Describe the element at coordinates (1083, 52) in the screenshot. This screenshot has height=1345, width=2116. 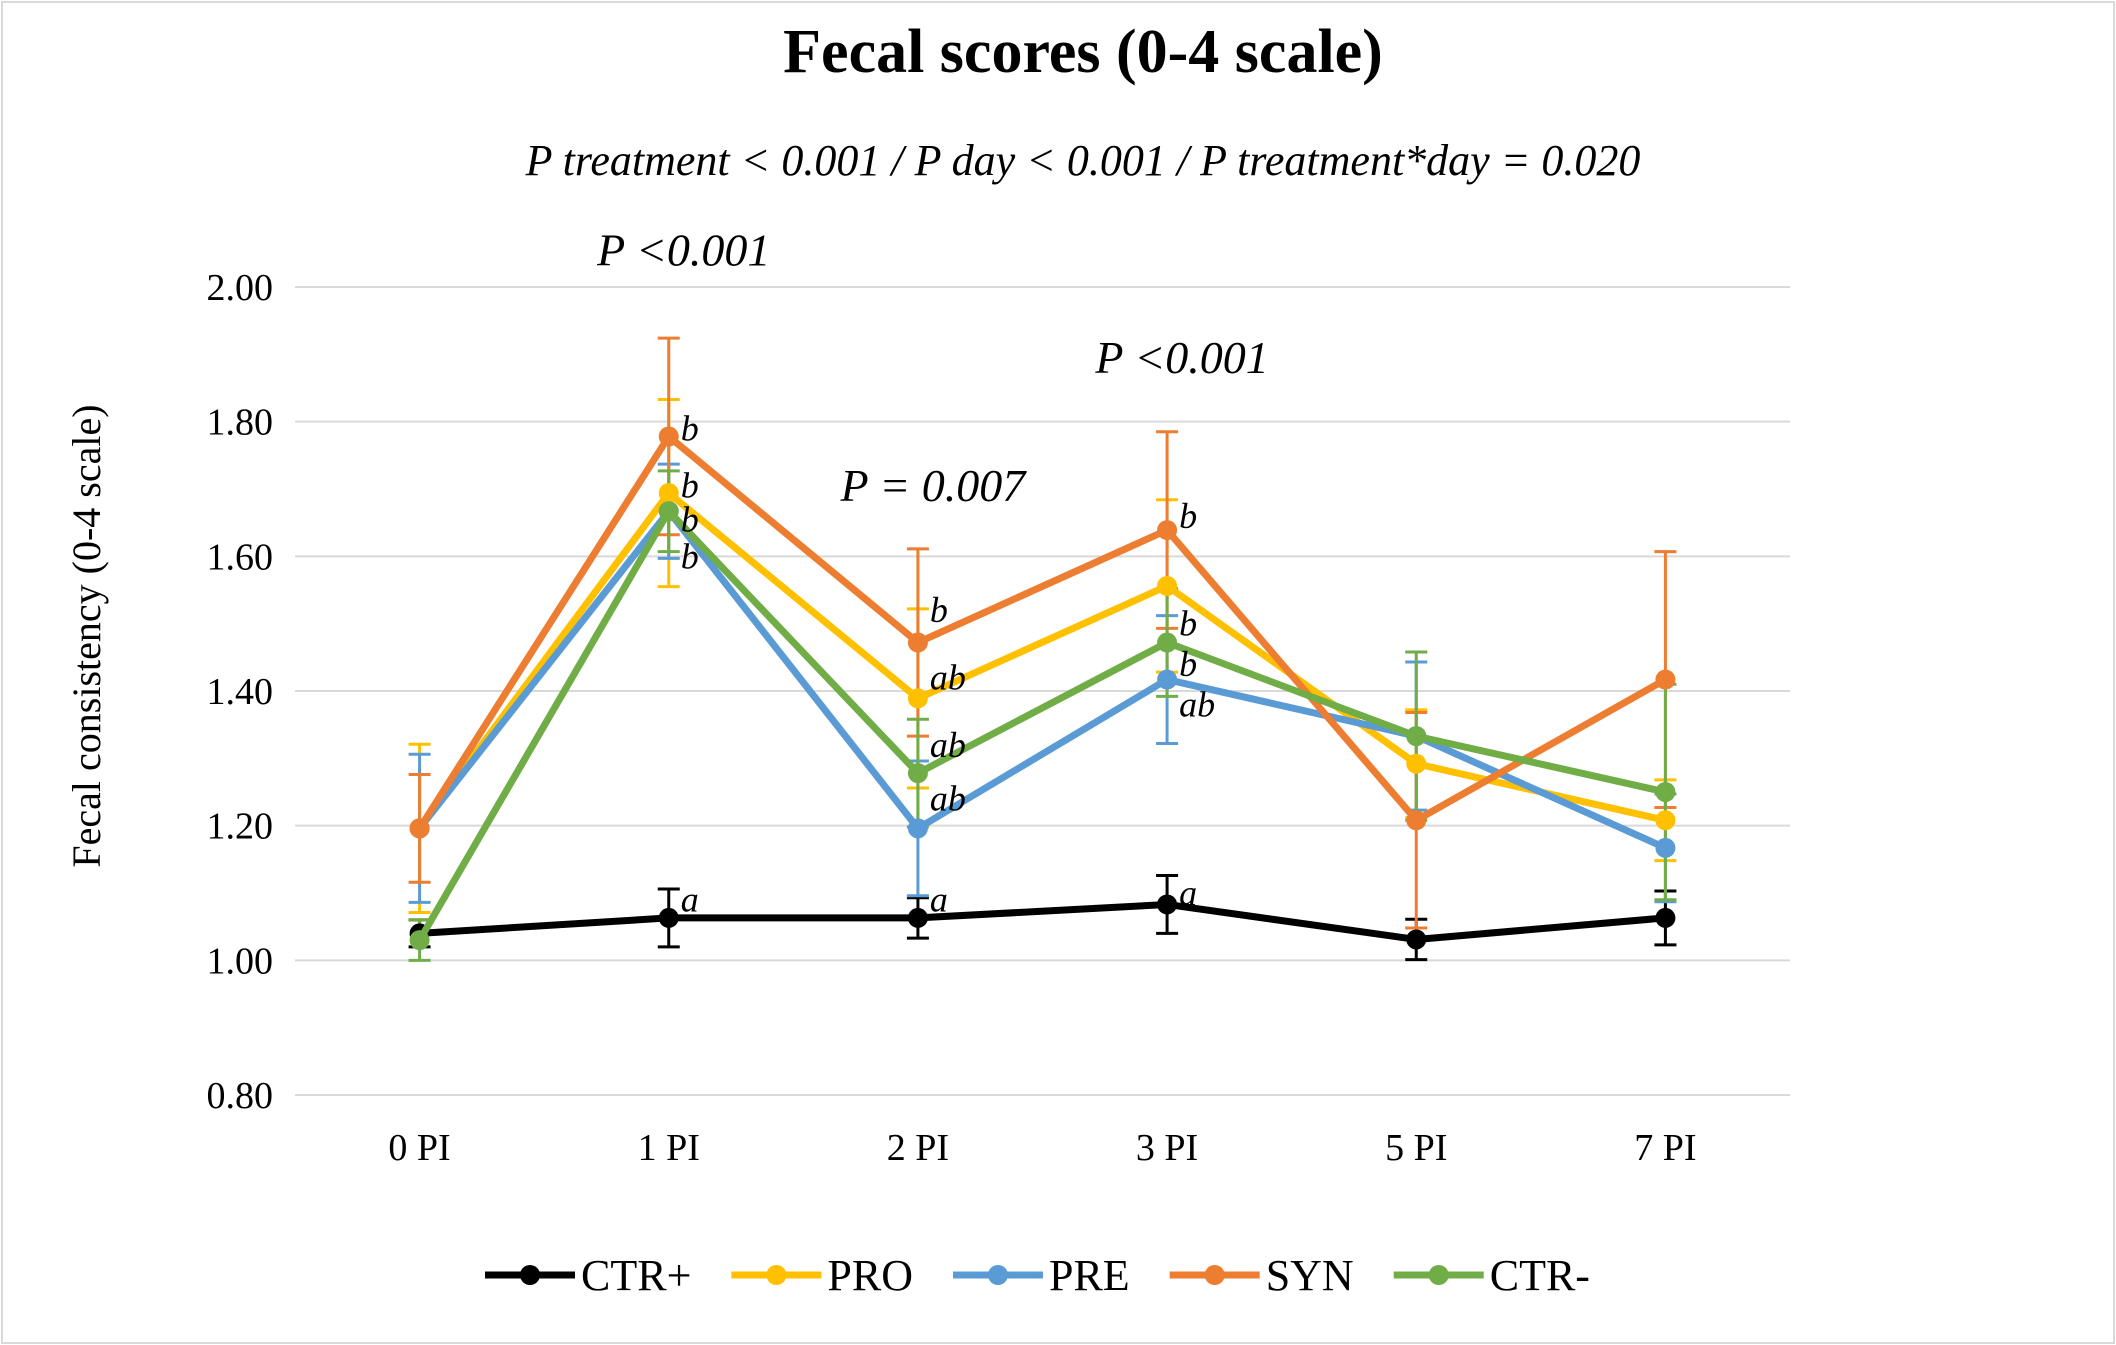
I see `chart-title: Fecal scores (0-4 scale)` at that location.